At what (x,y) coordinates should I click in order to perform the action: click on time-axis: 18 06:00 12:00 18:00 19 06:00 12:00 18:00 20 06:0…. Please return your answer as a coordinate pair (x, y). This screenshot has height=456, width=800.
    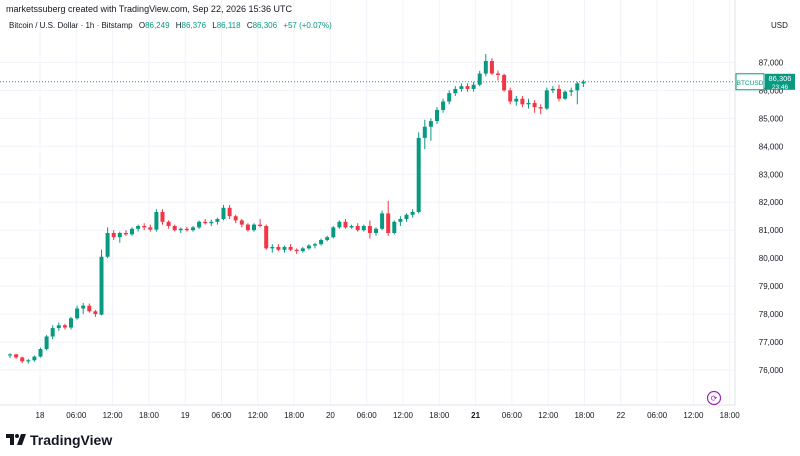
    Looking at the image, I should click on (388, 415).